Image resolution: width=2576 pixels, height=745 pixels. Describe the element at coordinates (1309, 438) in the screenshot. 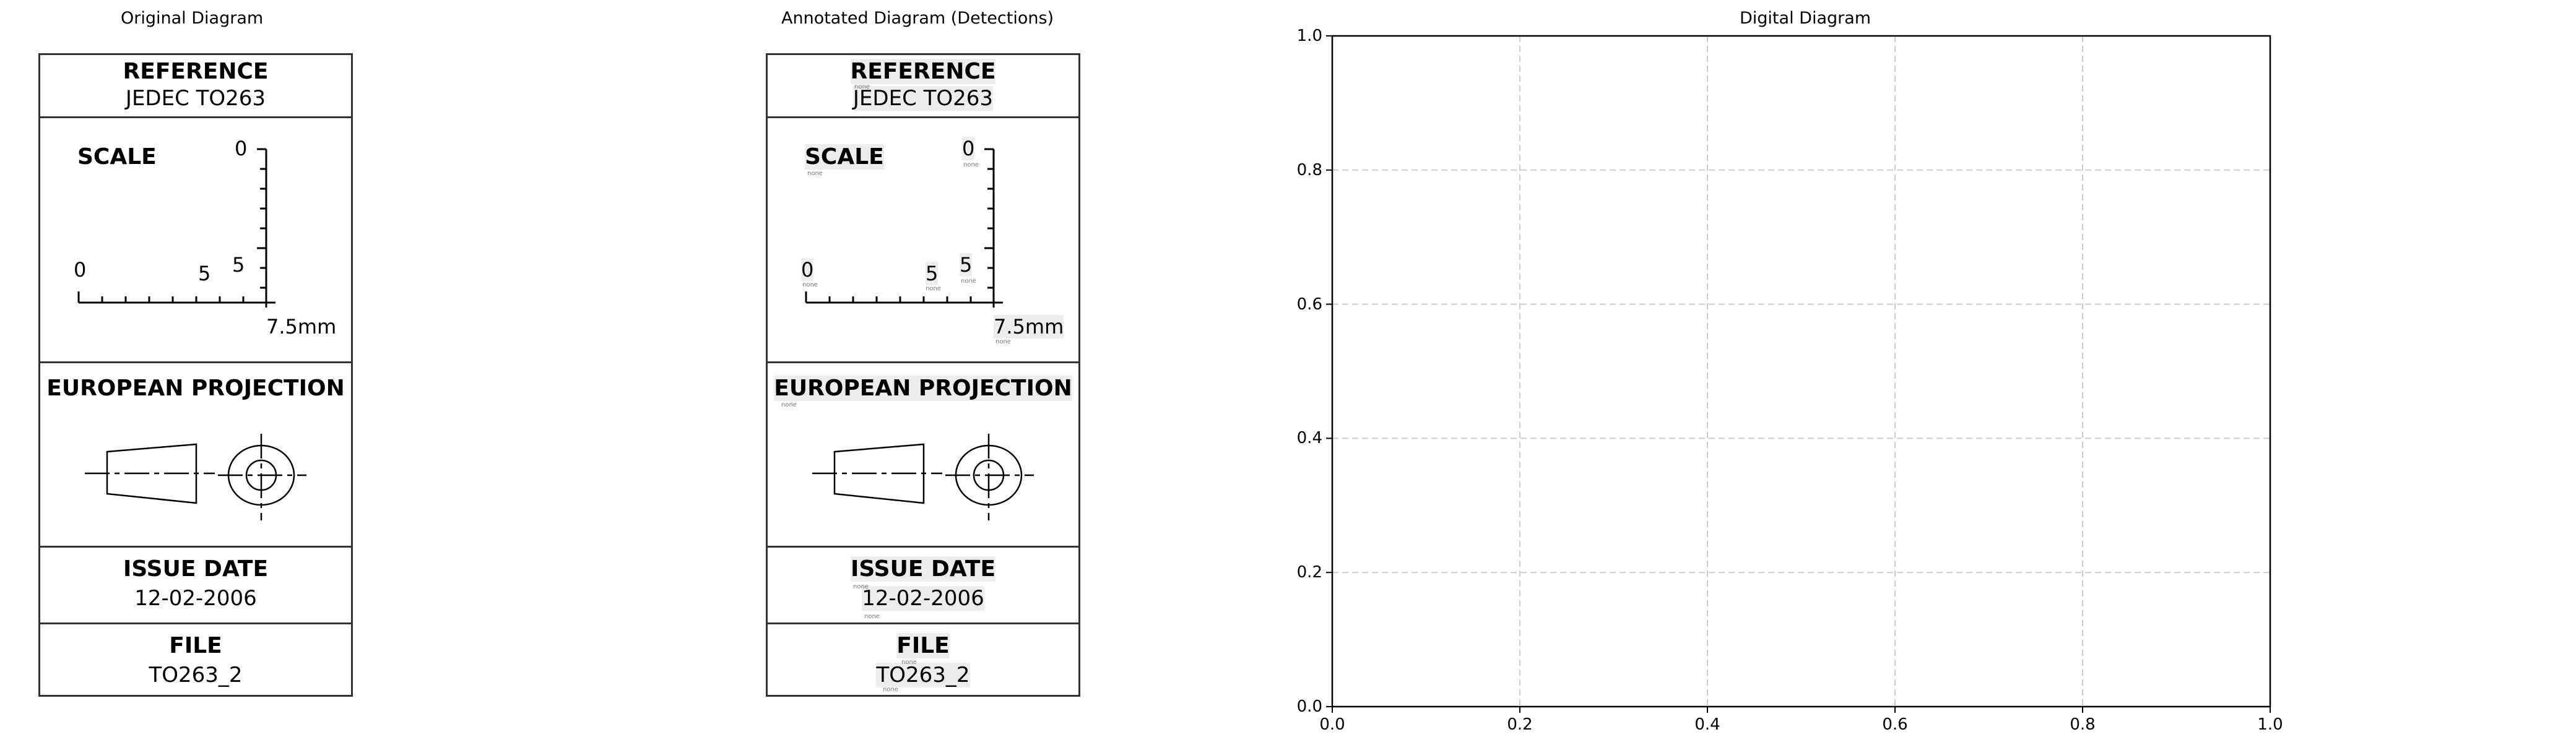

I see `y-tick-label: 0.4` at that location.